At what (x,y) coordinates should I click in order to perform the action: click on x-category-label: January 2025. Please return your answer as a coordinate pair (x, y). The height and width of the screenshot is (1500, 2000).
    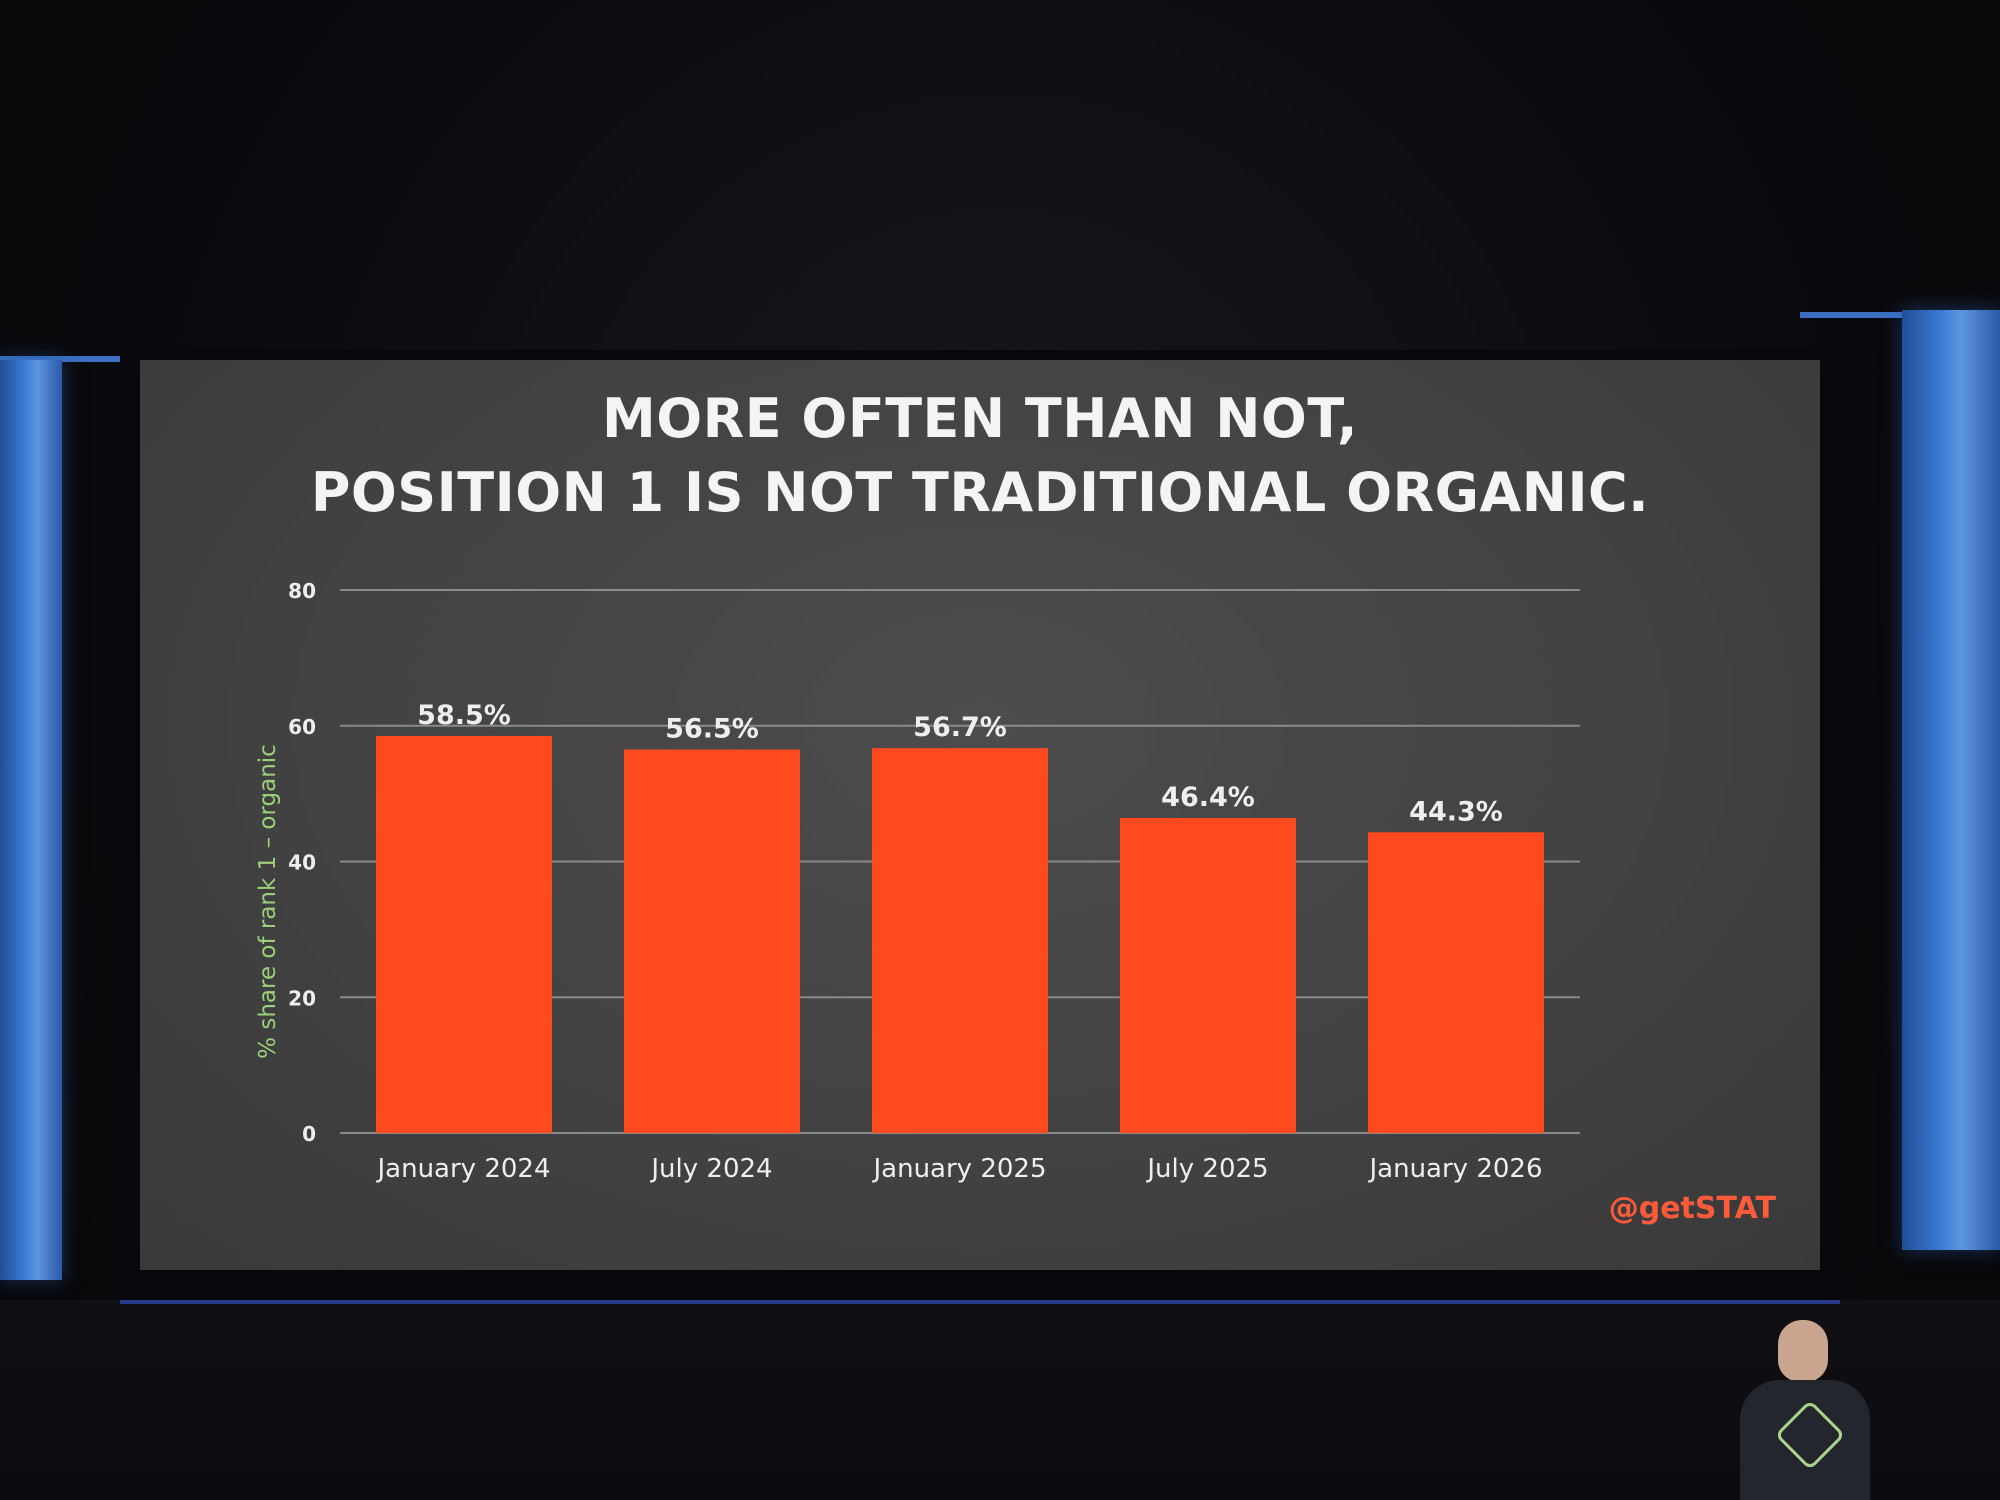
    Looking at the image, I should click on (959, 1169).